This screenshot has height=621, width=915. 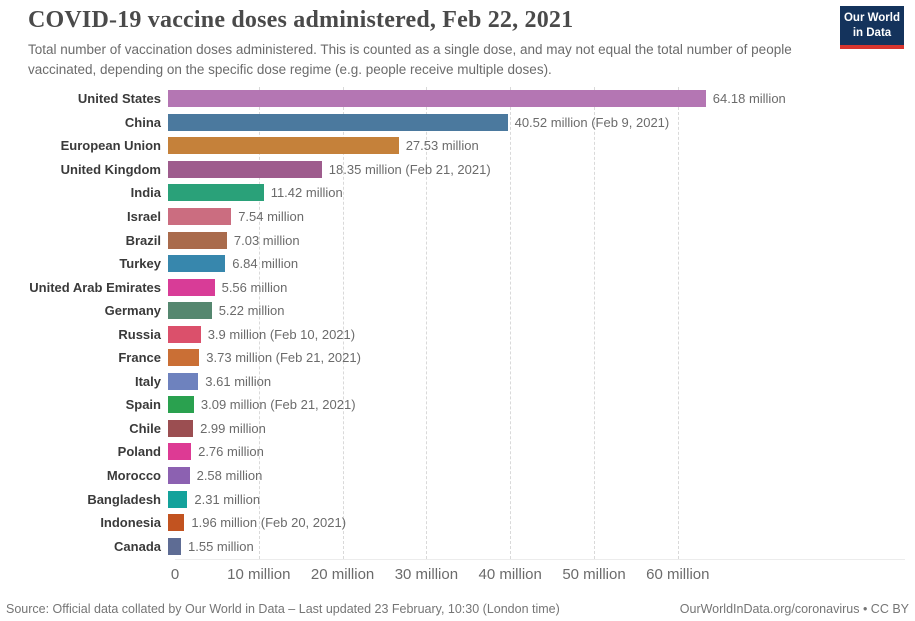 What do you see at coordinates (452, 429) in the screenshot?
I see `bar-row: Chile 2.99 million` at bounding box center [452, 429].